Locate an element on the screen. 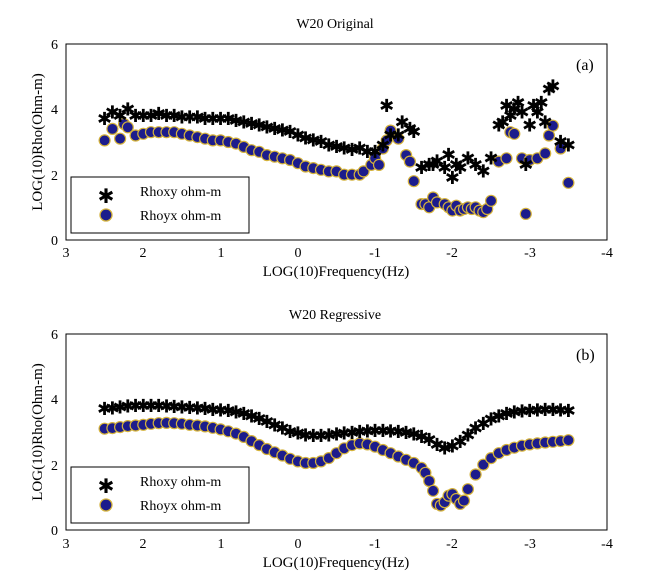 The image size is (659, 587). x-tick-label: -1 is located at coordinates (375, 253).